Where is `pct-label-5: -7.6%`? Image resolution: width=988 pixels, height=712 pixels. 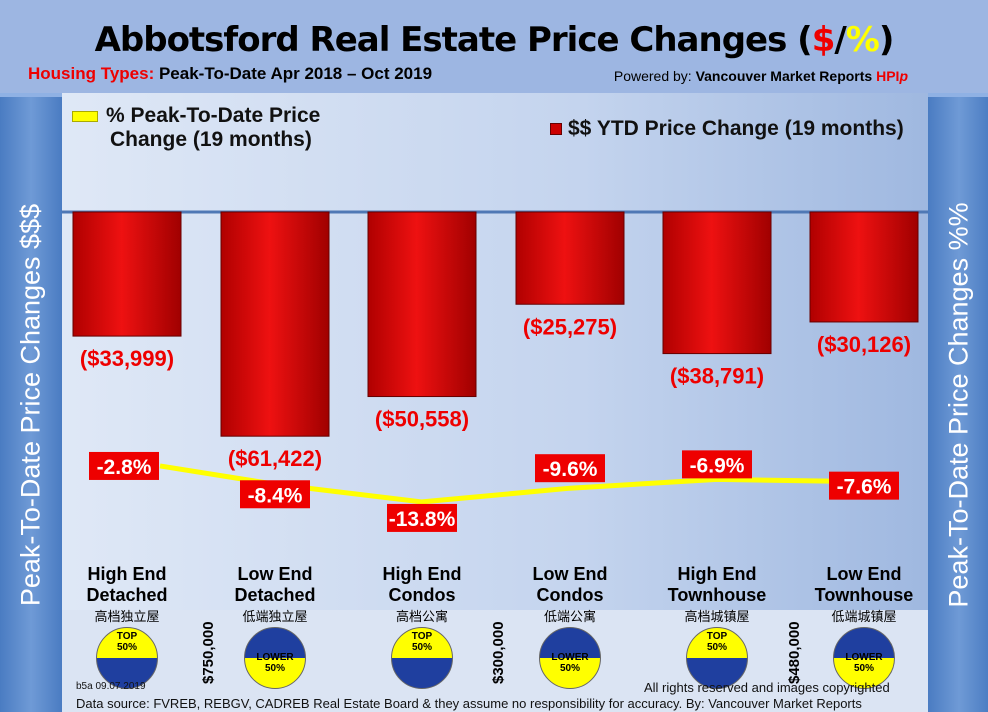
pct-label-5: -7.6% is located at coordinates (864, 487).